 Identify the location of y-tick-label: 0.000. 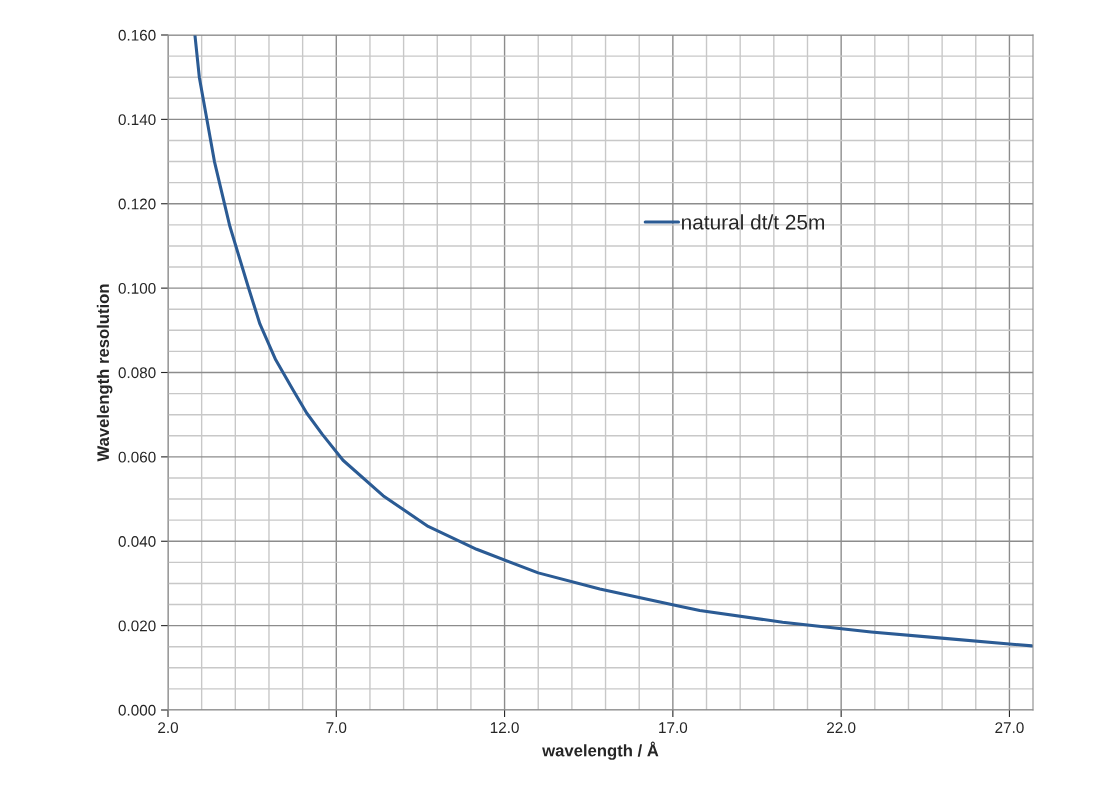
(137, 710).